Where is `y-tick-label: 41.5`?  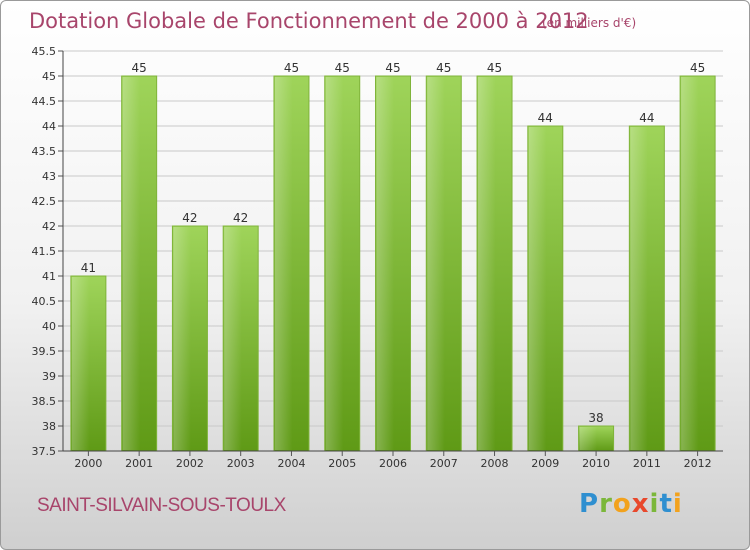 y-tick-label: 41.5 is located at coordinates (44, 251).